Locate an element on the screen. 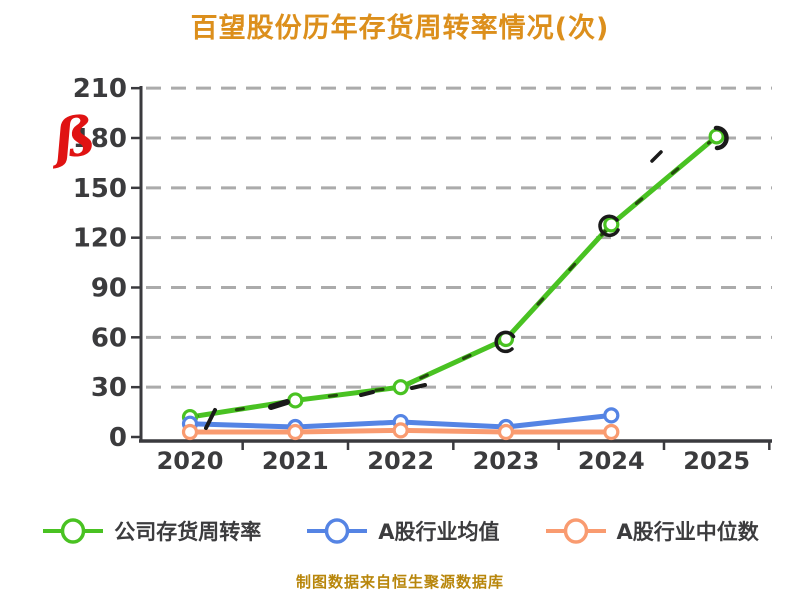 The image size is (800, 600). x-tick-label: 2024 is located at coordinates (611, 461).